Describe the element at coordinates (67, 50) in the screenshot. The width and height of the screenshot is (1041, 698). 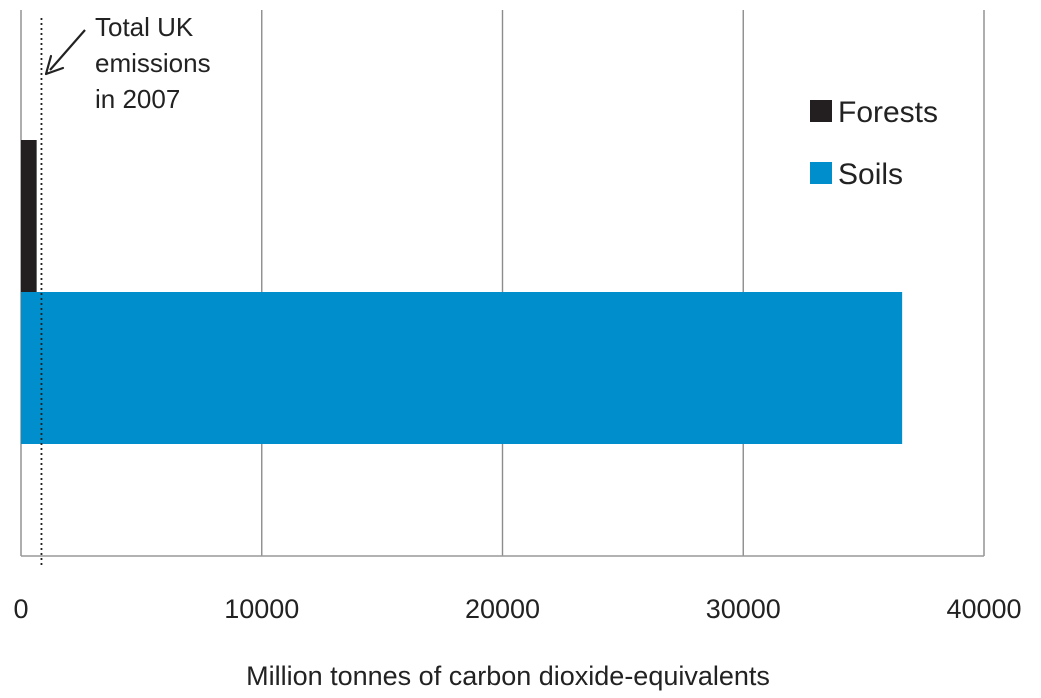
I see `annotation-arrow-shaft` at that location.